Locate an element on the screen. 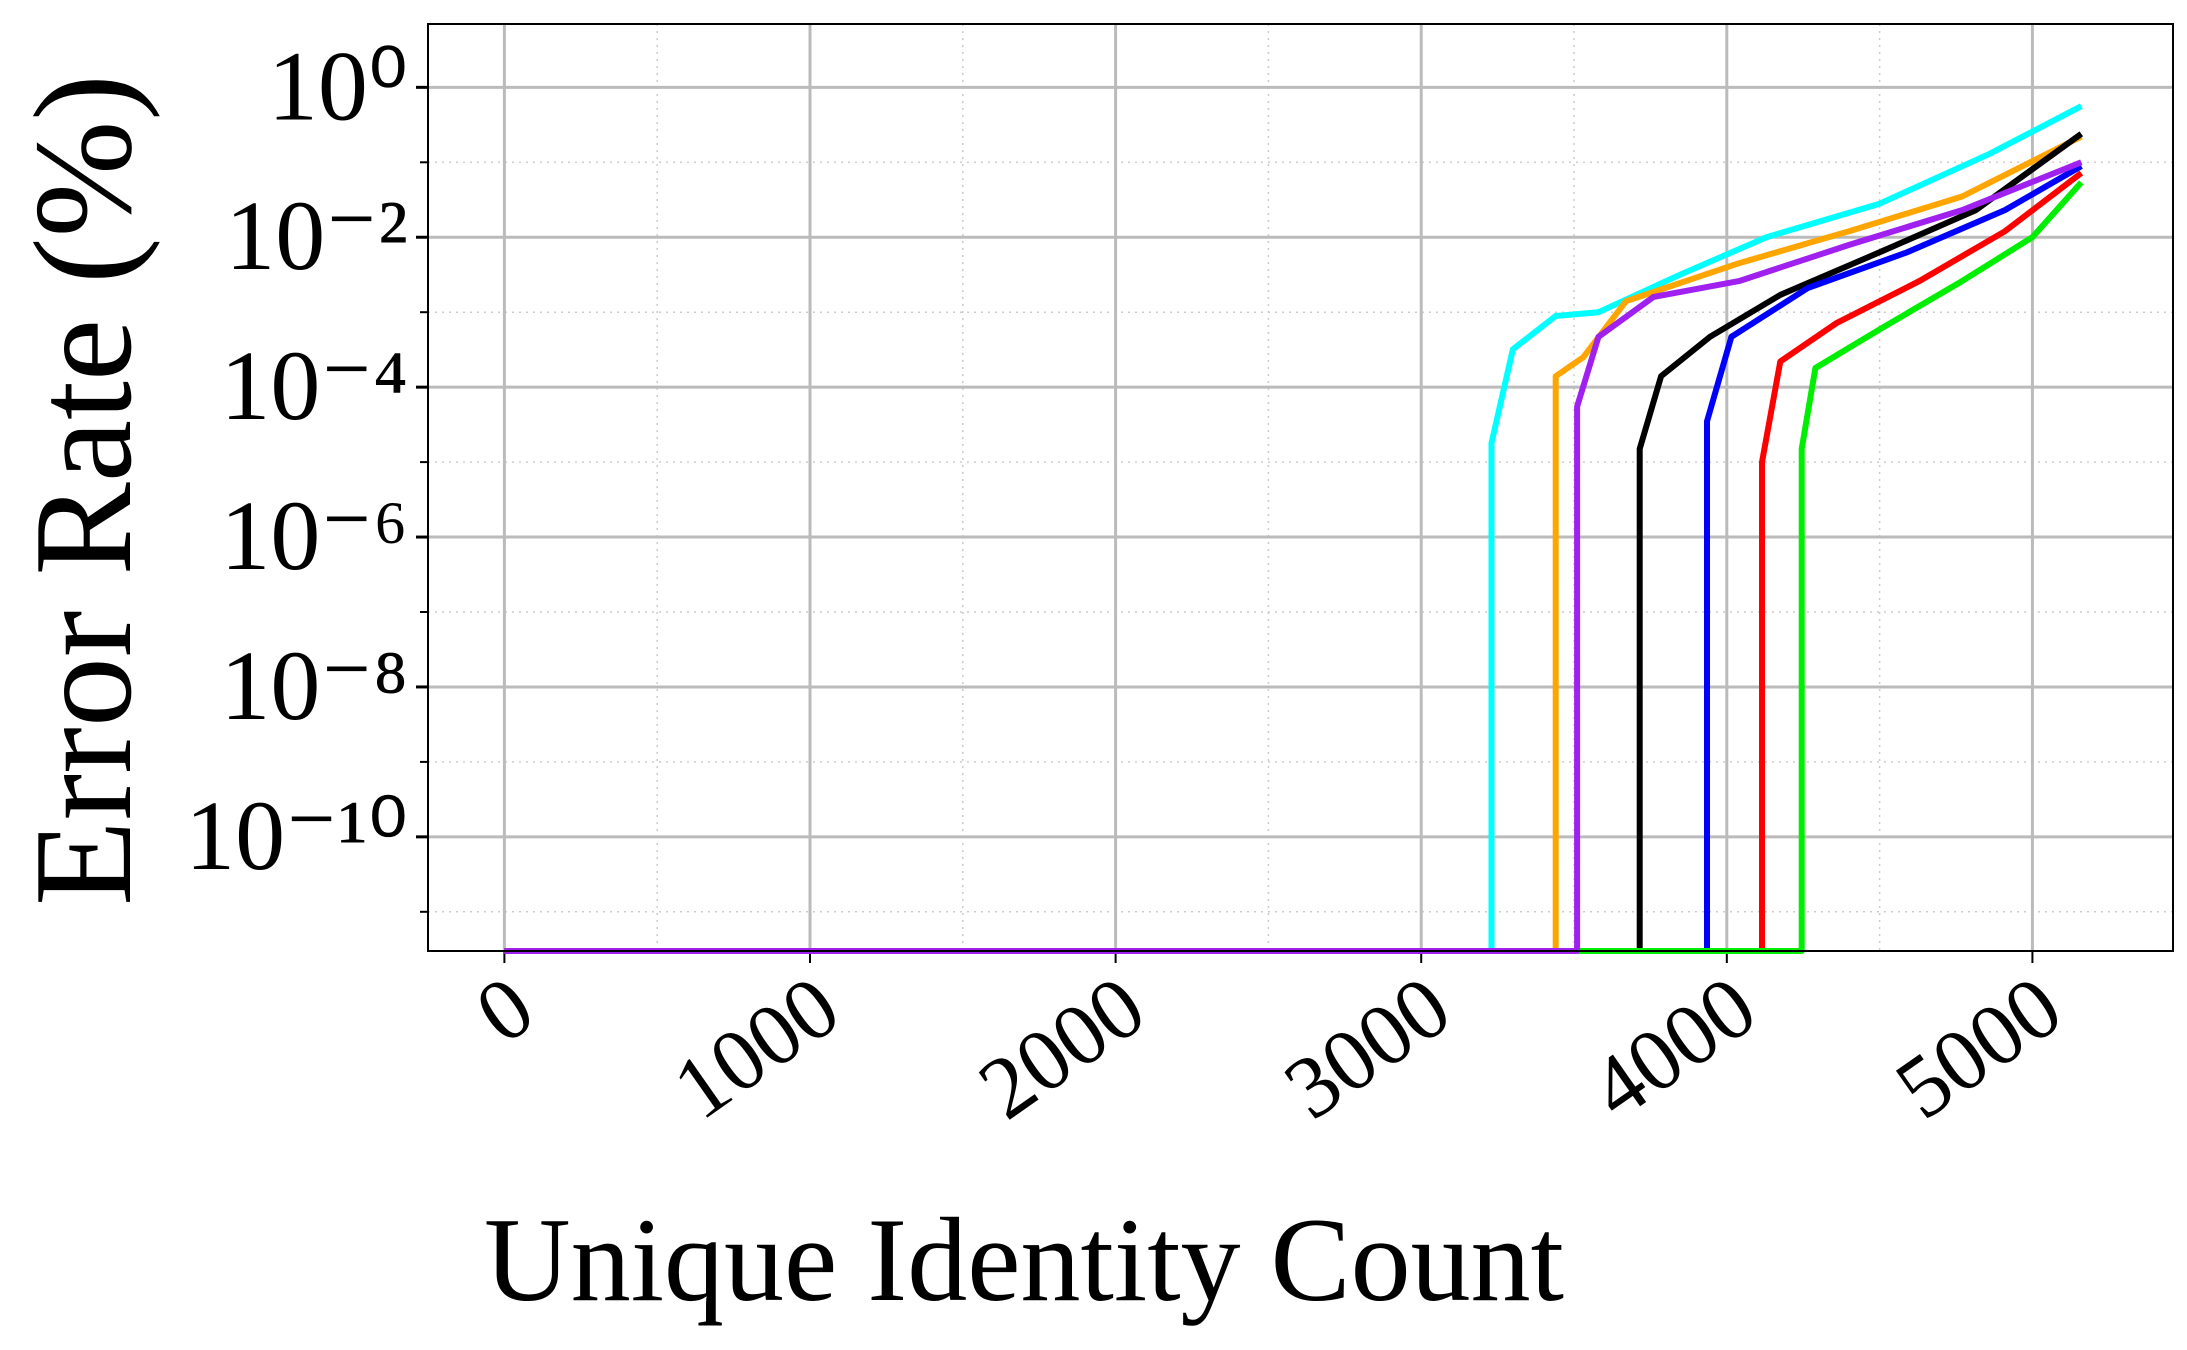 This screenshot has width=2187, height=1350. y-tick-label: 10⁰ is located at coordinates (338, 85).